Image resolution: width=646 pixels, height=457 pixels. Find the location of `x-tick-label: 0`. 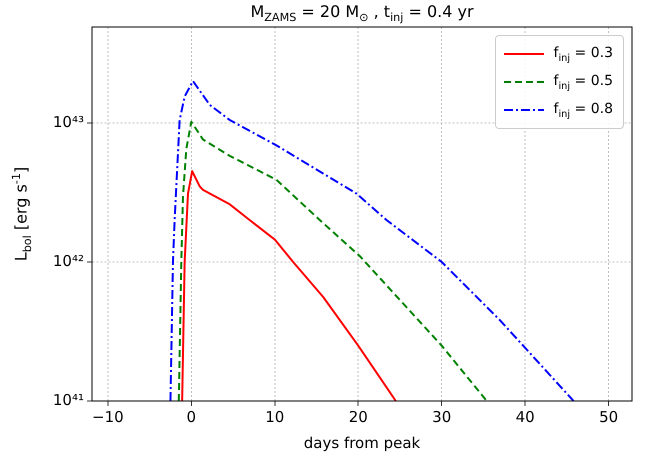

x-tick-label: 0 is located at coordinates (191, 417).